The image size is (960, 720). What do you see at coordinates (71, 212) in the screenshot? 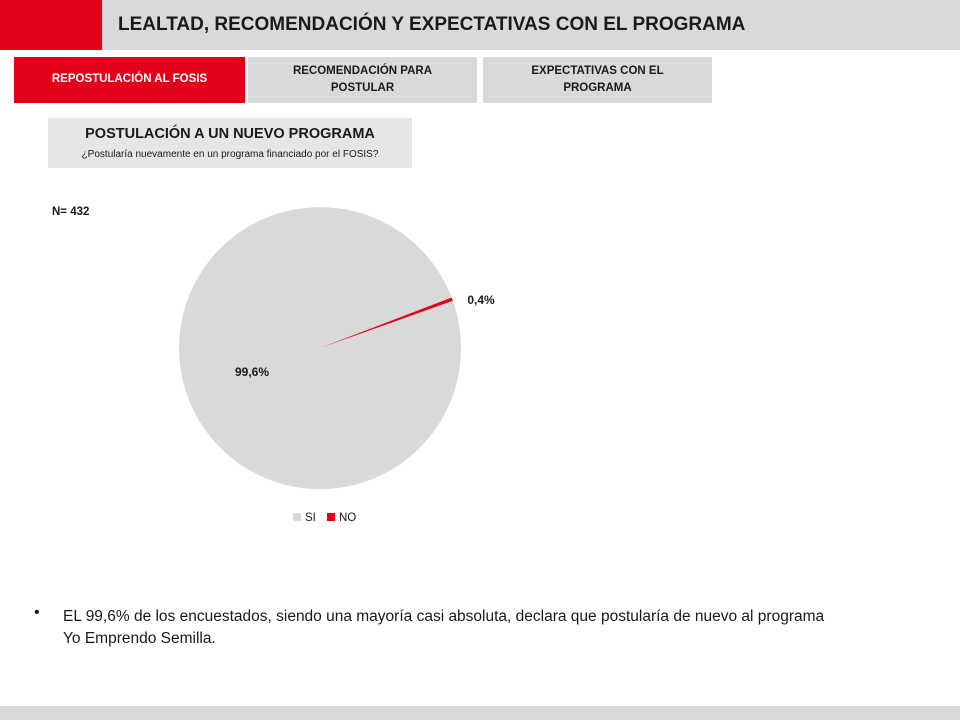
I see `sample-size-label: N= 432` at bounding box center [71, 212].